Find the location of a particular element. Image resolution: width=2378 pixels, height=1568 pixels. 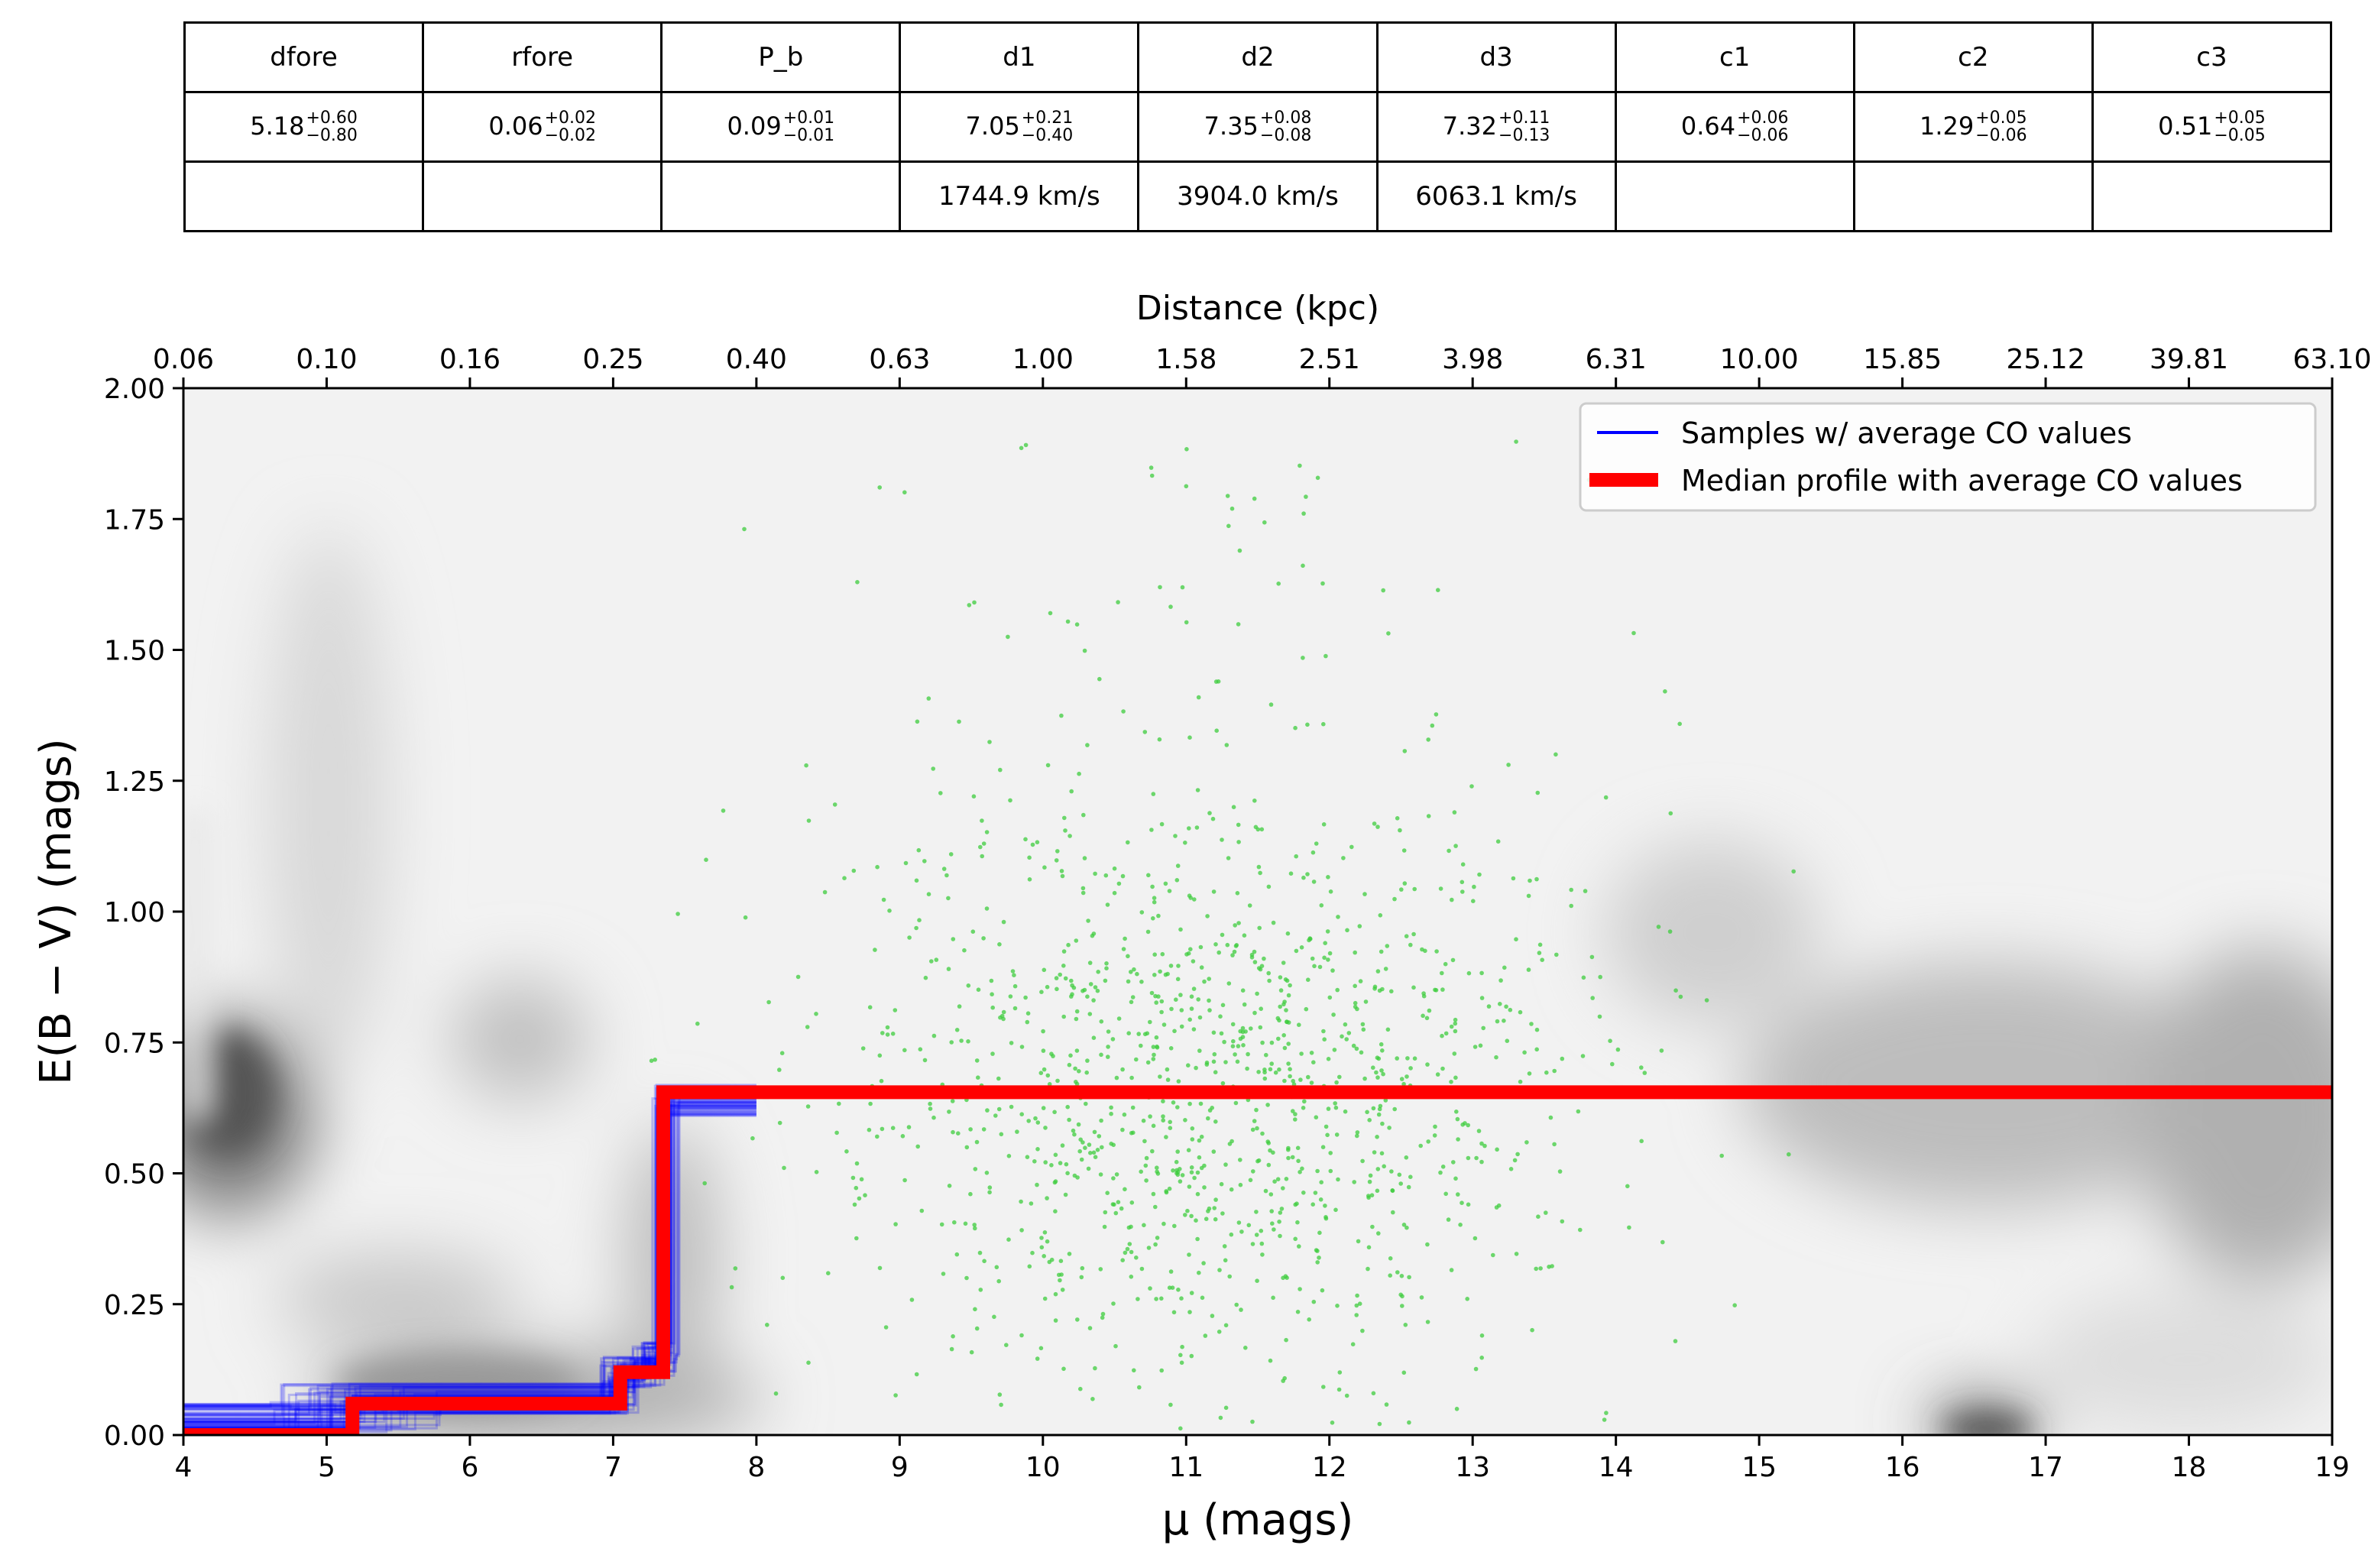

sample-profile-line is located at coordinates (469, 1264).